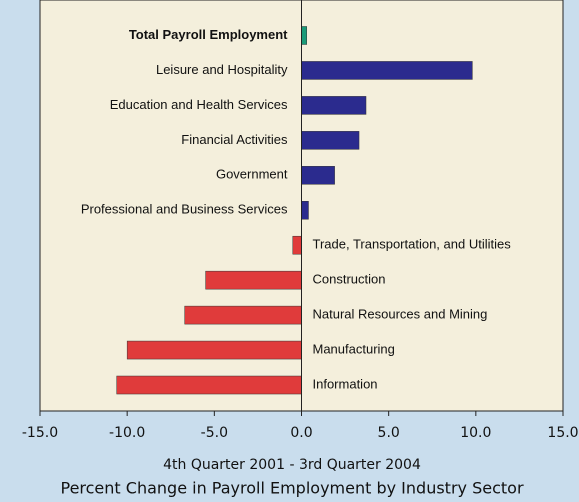 This screenshot has height=502, width=579. Describe the element at coordinates (349, 279) in the screenshot. I see `category-label: Construction` at that location.